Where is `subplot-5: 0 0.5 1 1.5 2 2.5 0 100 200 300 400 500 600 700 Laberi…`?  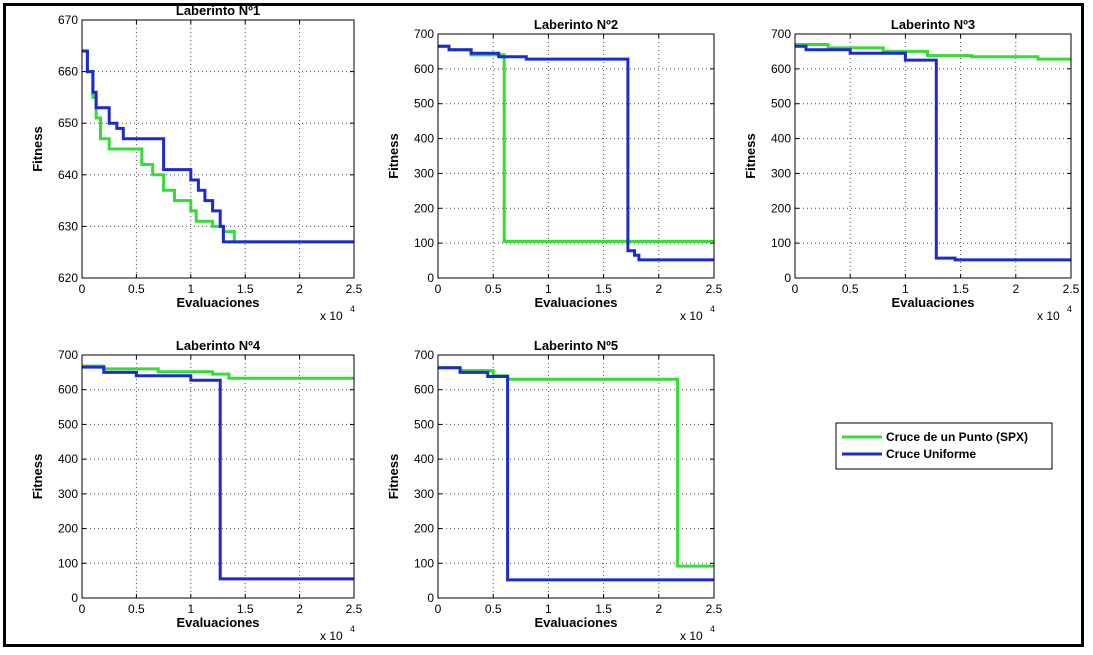 subplot-5: 0 0.5 1 1.5 2 2.5 0 100 200 300 400 500 600 700 Laberi… is located at coordinates (554, 490).